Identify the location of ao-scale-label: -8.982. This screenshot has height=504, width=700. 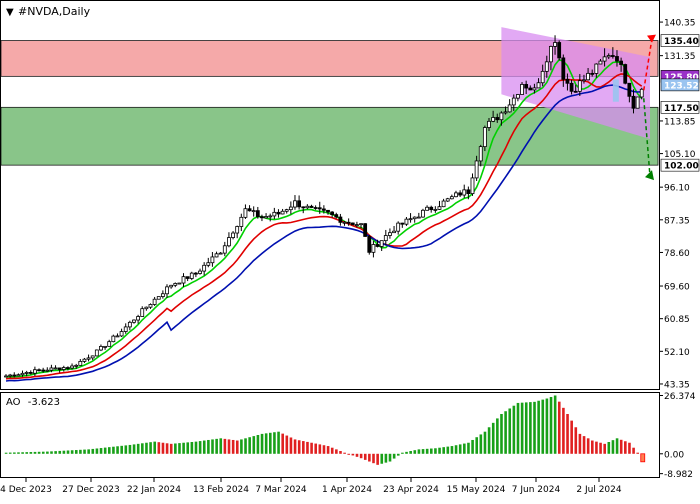
(678, 475).